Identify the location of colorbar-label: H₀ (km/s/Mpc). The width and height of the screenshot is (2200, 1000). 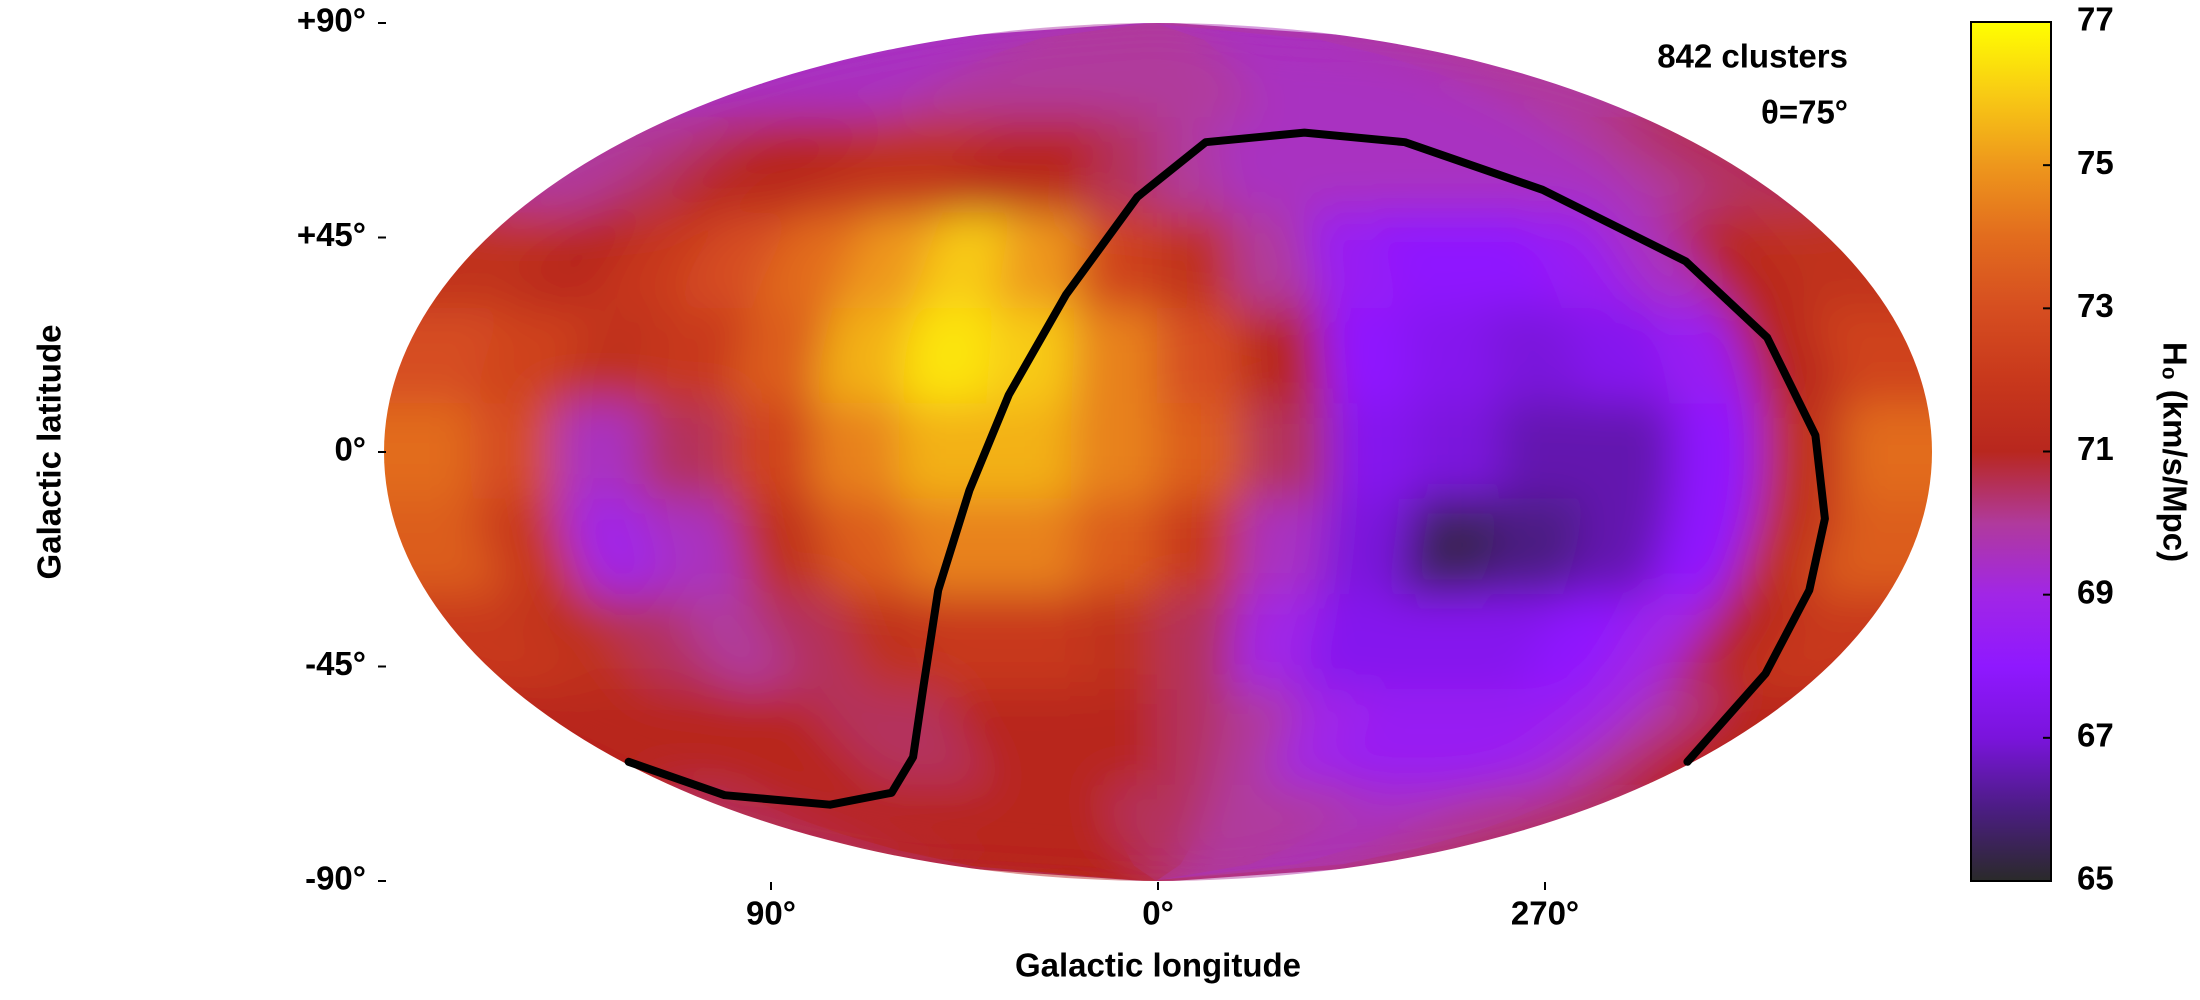
(2174, 452).